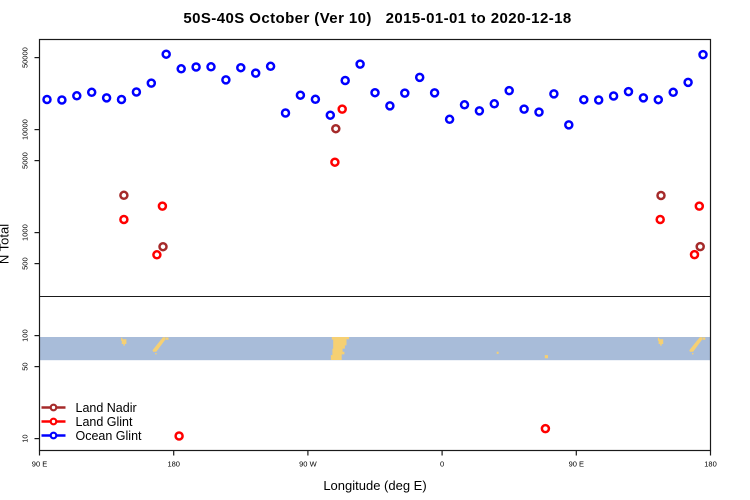 The width and height of the screenshot is (750, 500). Describe the element at coordinates (375, 349) in the screenshot. I see `ocean-band` at that location.